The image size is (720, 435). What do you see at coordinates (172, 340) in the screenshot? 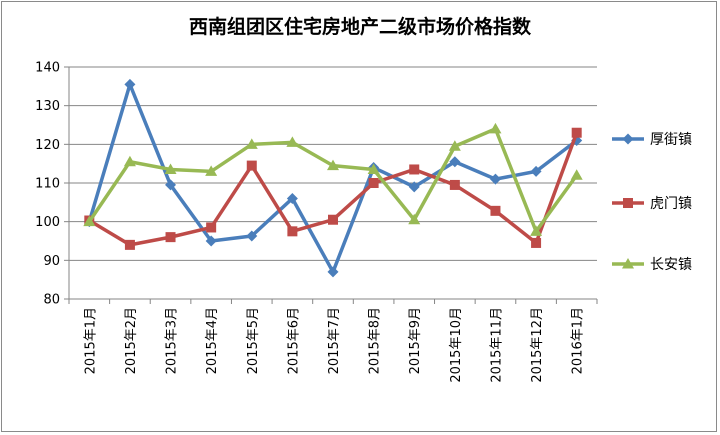
I see `x-tick-label: 2015年3月` at bounding box center [172, 340].